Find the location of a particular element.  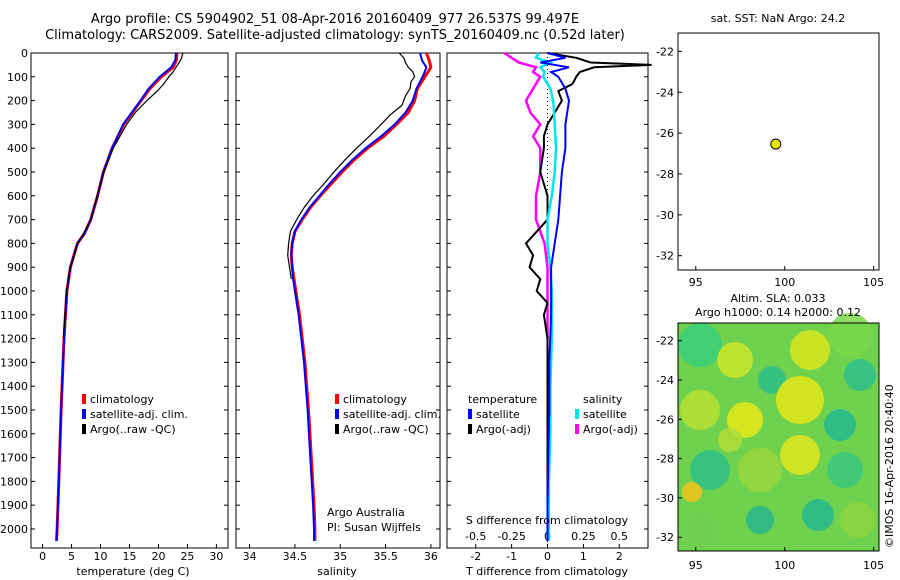

depth-tick-label: 700 is located at coordinates (17, 220).